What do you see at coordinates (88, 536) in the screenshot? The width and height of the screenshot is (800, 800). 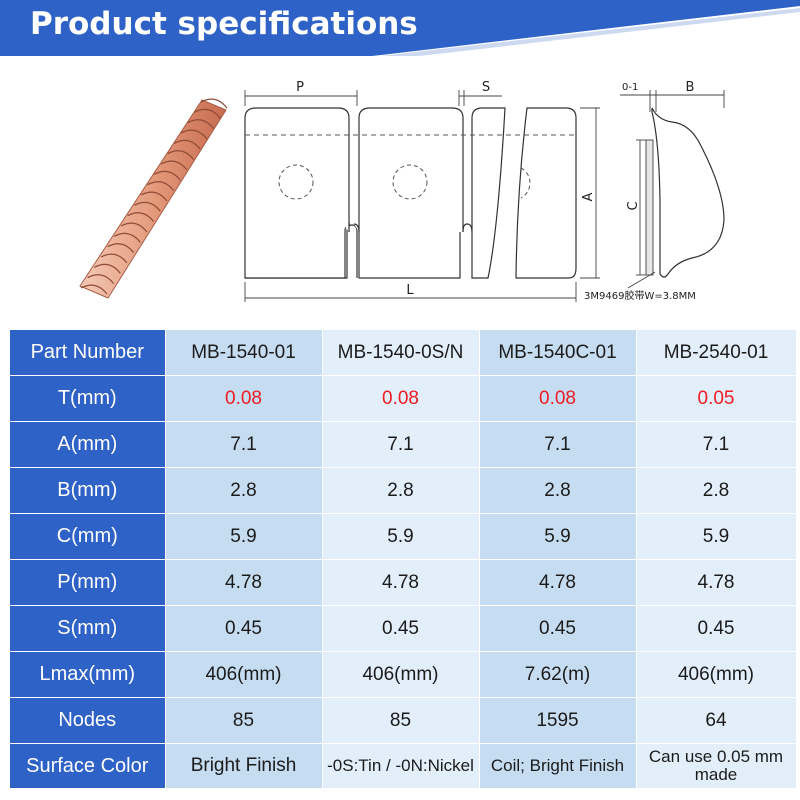 I see `row-label: C(mm)` at bounding box center [88, 536].